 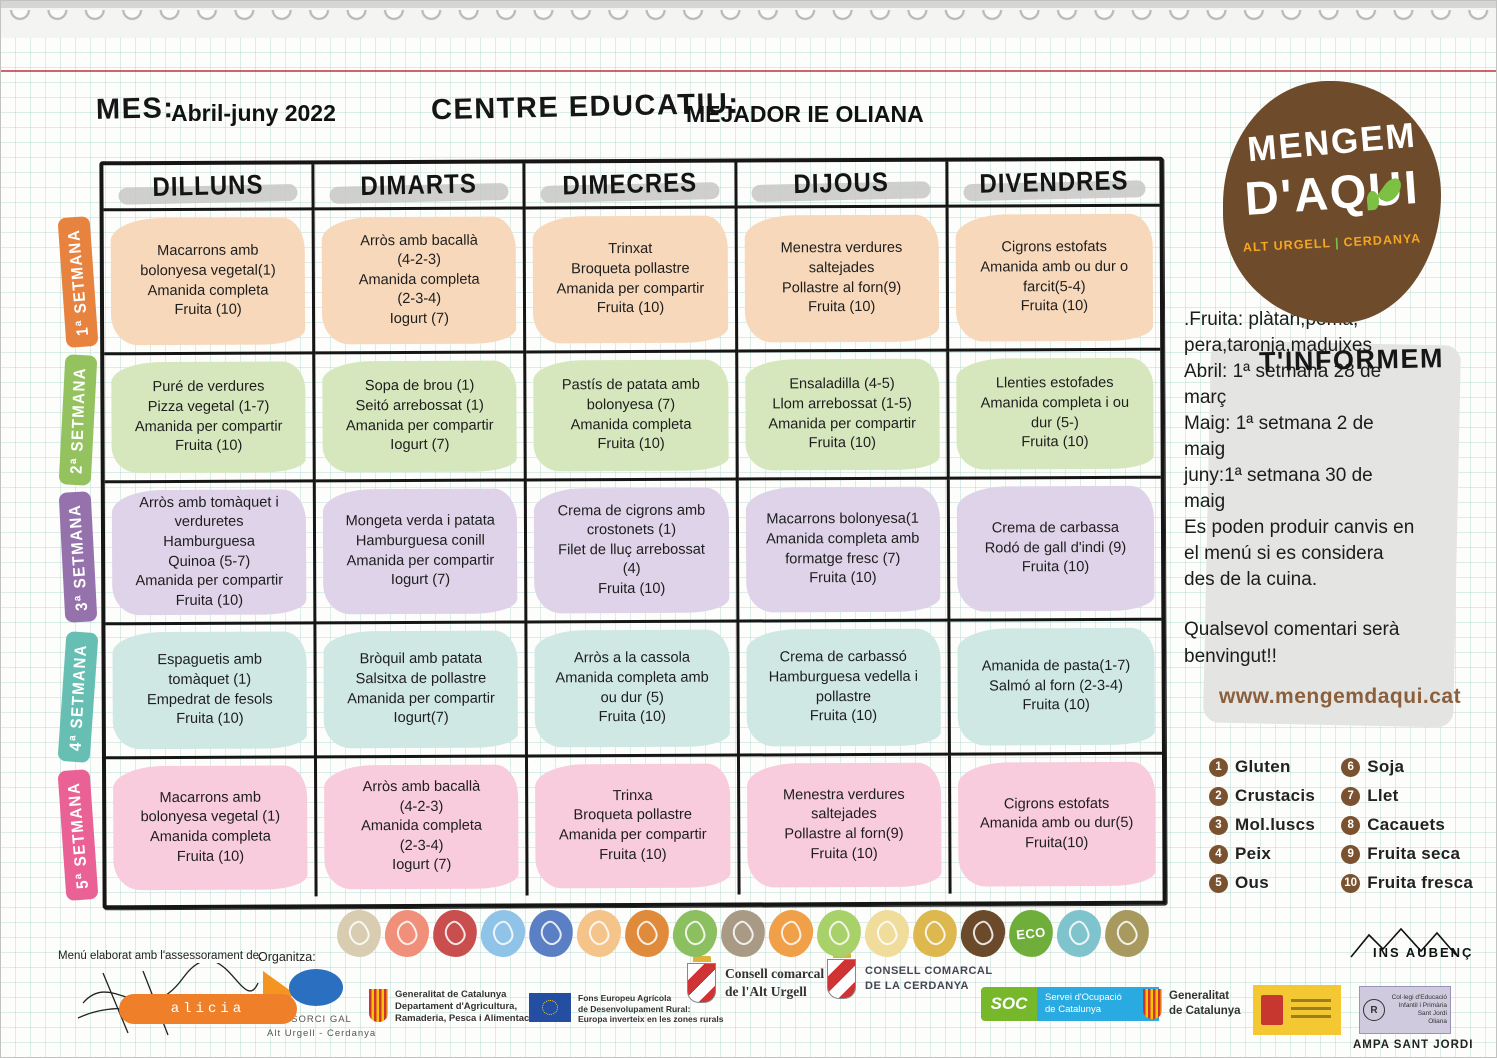 What do you see at coordinates (1083, 1003) in the screenshot?
I see `soc-subtitle: Servei d'Ocupació de Catalunya` at bounding box center [1083, 1003].